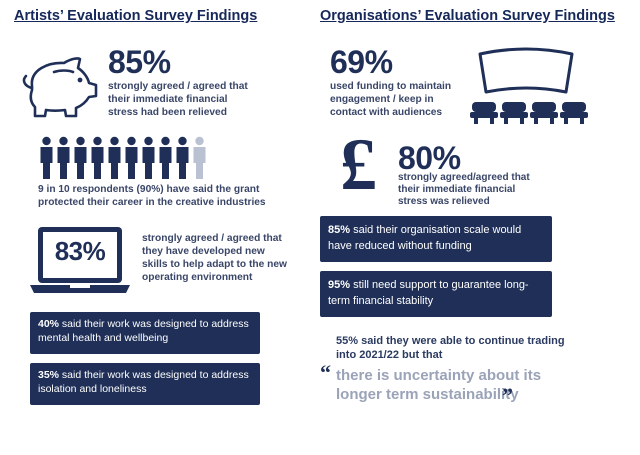  Describe the element at coordinates (60, 87) in the screenshot. I see `piggy-bank-icon` at that location.